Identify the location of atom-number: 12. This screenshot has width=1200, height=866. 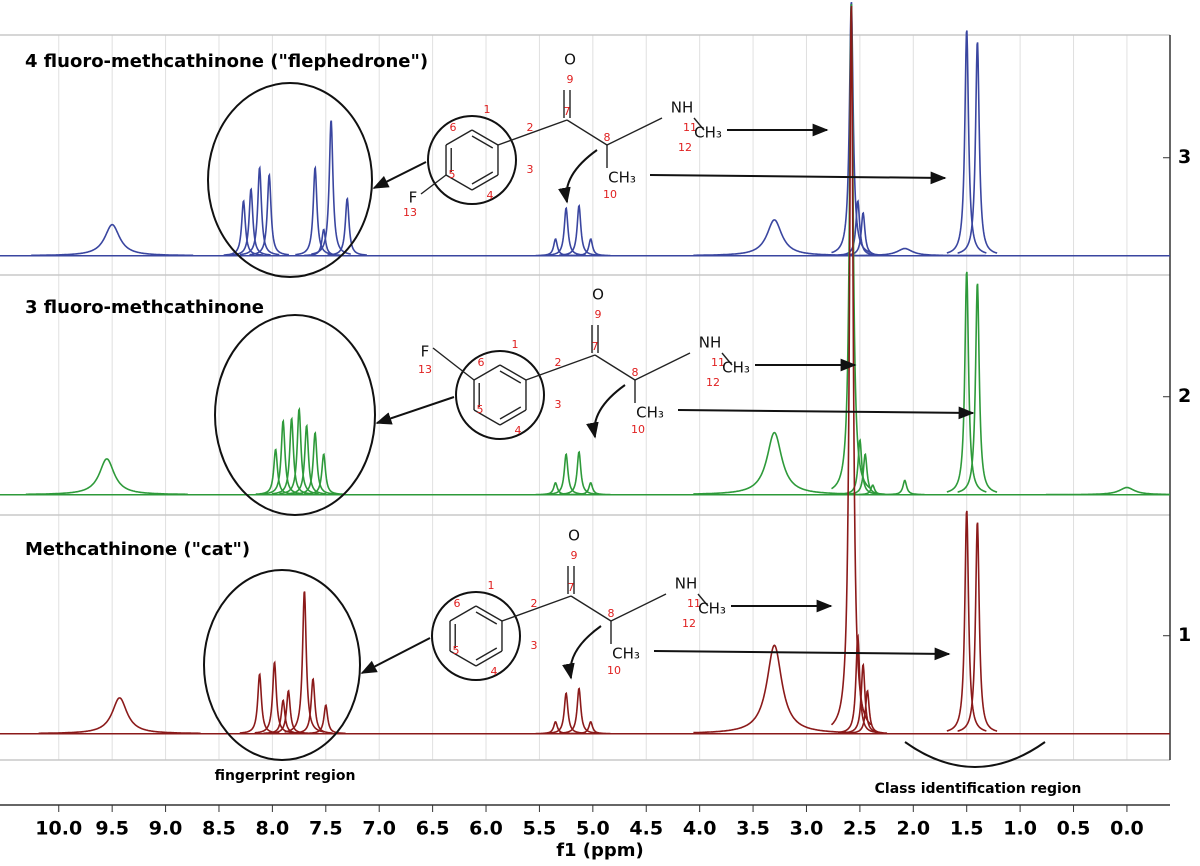
(689, 623).